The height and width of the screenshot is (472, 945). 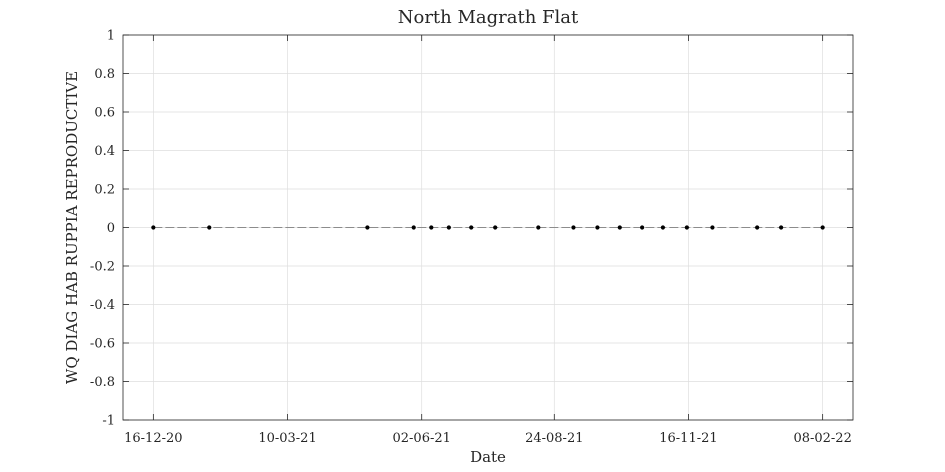 I want to click on x-tick-label: 24-08-21, so click(x=554, y=438).